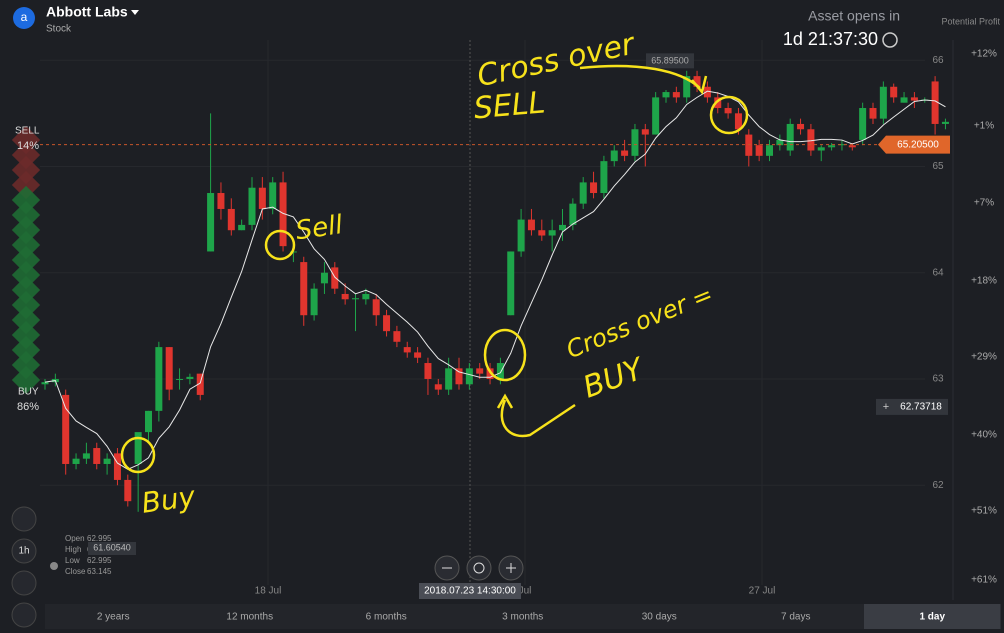  I want to click on interval-label: 1h, so click(23, 551).